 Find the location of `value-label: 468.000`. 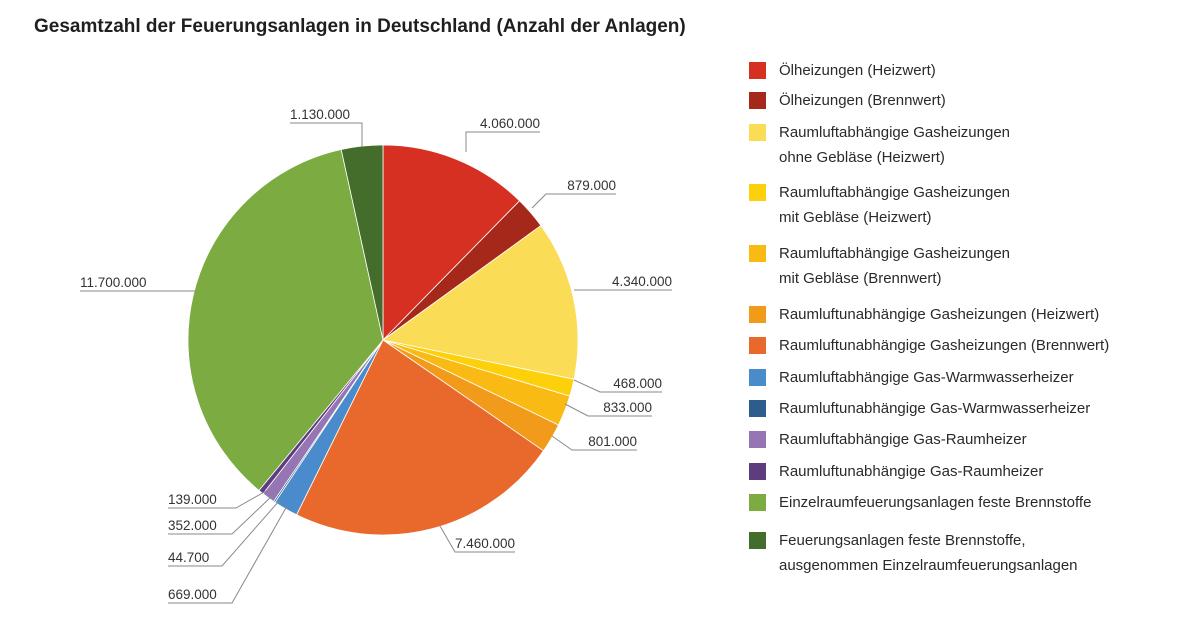

value-label: 468.000 is located at coordinates (637, 383).